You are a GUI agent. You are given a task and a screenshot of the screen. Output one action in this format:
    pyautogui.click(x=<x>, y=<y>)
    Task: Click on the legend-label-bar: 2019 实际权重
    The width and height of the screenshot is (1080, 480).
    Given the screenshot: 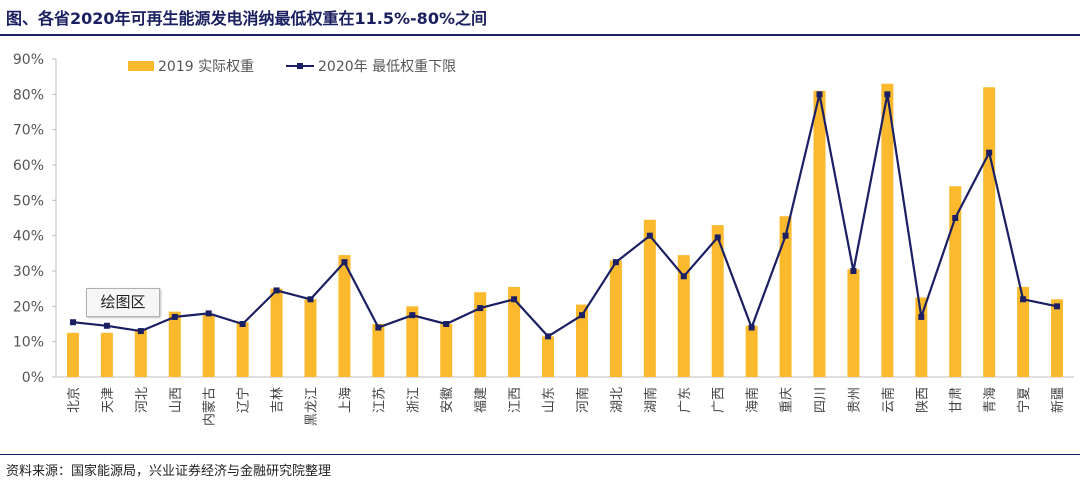 What is the action you would take?
    pyautogui.click(x=206, y=67)
    